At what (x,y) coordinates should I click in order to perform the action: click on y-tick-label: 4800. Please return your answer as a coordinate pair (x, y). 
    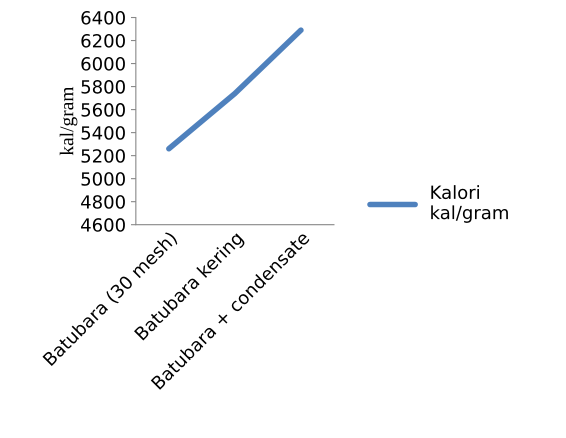
    Looking at the image, I should click on (103, 202).